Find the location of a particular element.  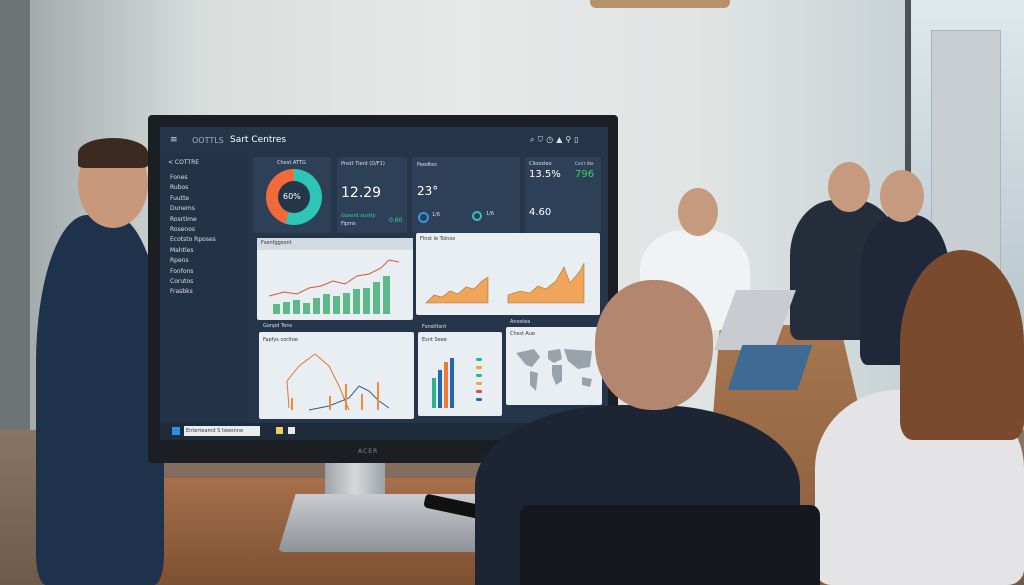

kpi-value: 796 is located at coordinates (585, 174).